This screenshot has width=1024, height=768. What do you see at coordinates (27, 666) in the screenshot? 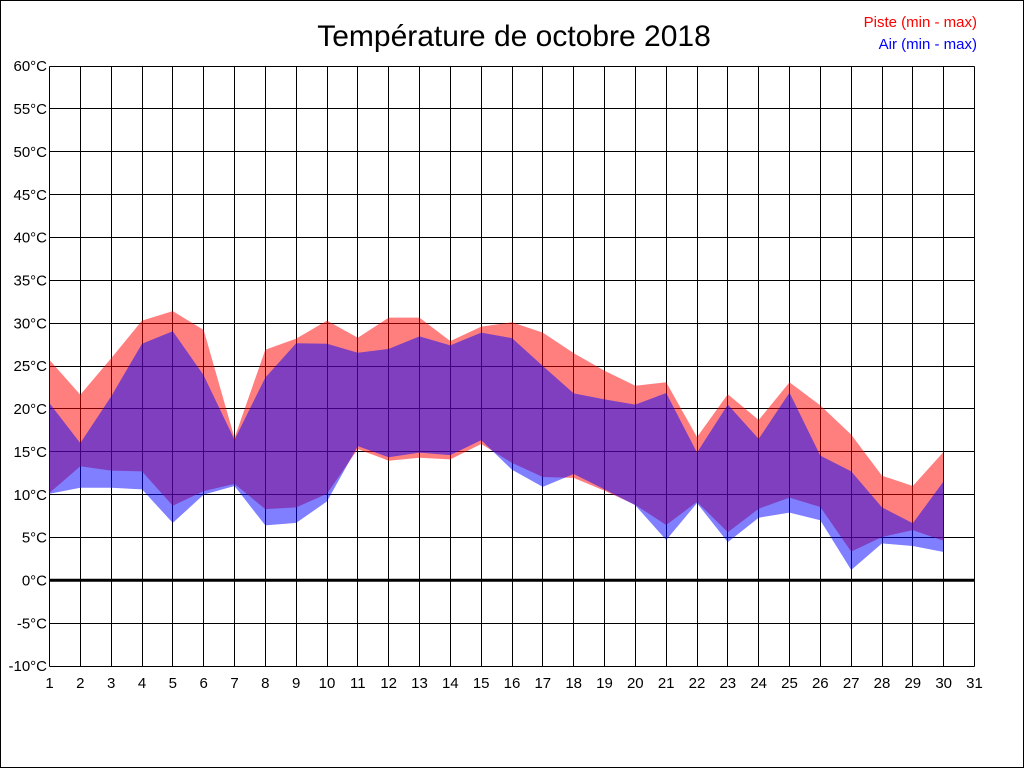
I see `svg-text: -10°C` at bounding box center [27, 666].